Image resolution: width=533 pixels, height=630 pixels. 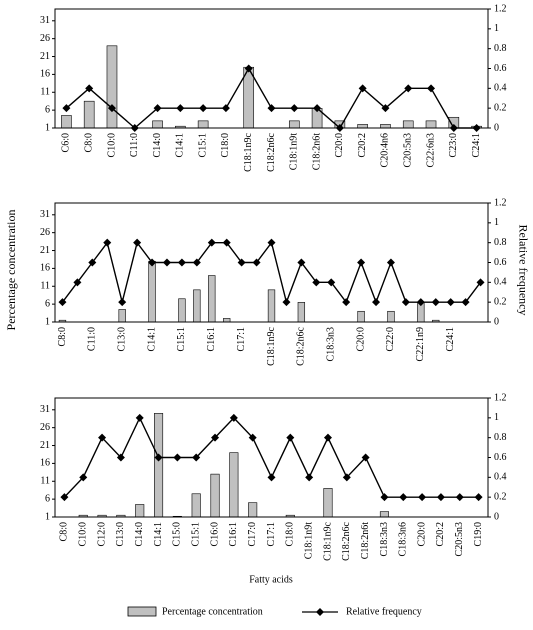 What do you see at coordinates (214, 534) in the screenshot?
I see `x-tick-label: C16:0` at bounding box center [214, 534].